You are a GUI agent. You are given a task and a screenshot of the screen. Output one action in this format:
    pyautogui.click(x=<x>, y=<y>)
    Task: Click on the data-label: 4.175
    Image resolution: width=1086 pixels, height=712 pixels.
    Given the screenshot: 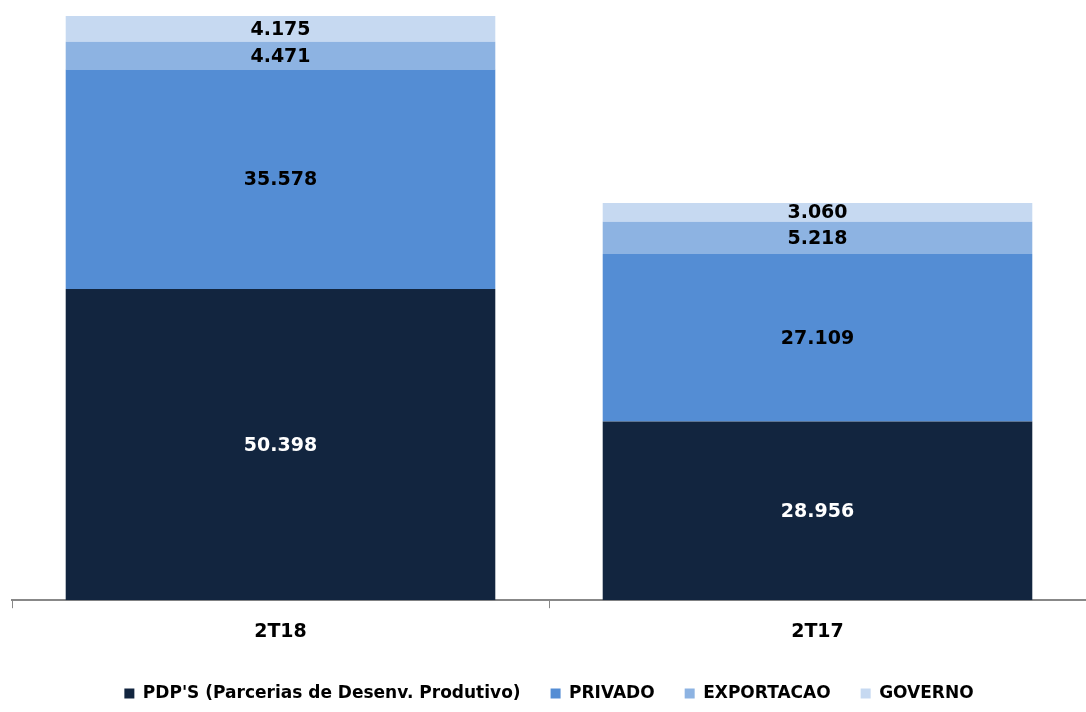 What is the action you would take?
    pyautogui.click(x=280, y=27)
    